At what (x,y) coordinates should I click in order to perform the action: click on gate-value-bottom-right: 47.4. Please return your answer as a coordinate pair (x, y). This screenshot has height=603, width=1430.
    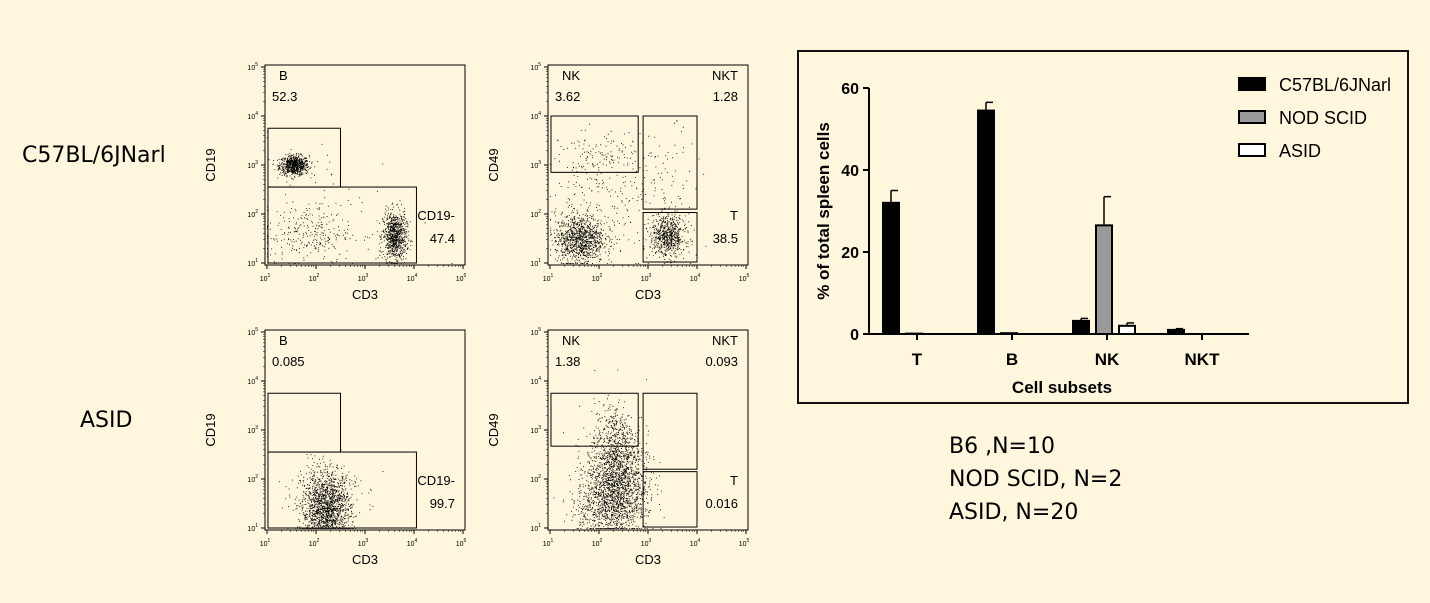
    Looking at the image, I should click on (442, 238).